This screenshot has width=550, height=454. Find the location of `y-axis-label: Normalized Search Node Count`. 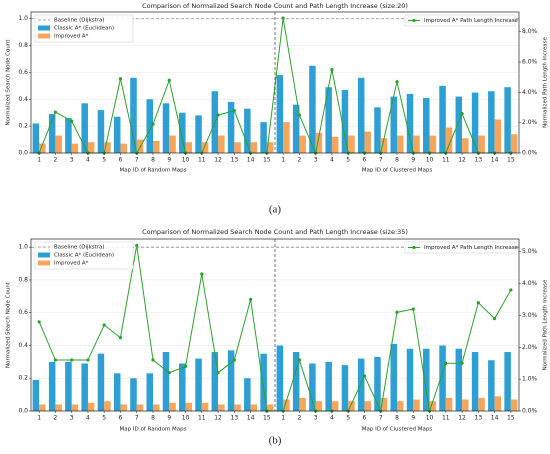

y-axis-label: Normalized Search Node Count is located at coordinates (9, 82).